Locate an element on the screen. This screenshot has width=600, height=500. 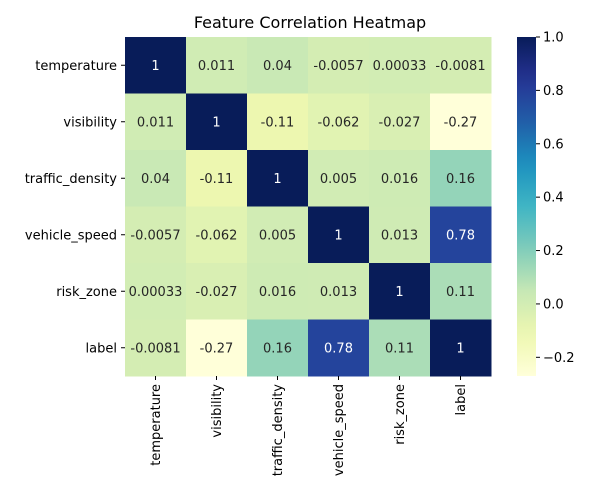
column-tick-label: visibility is located at coordinates (217, 411).